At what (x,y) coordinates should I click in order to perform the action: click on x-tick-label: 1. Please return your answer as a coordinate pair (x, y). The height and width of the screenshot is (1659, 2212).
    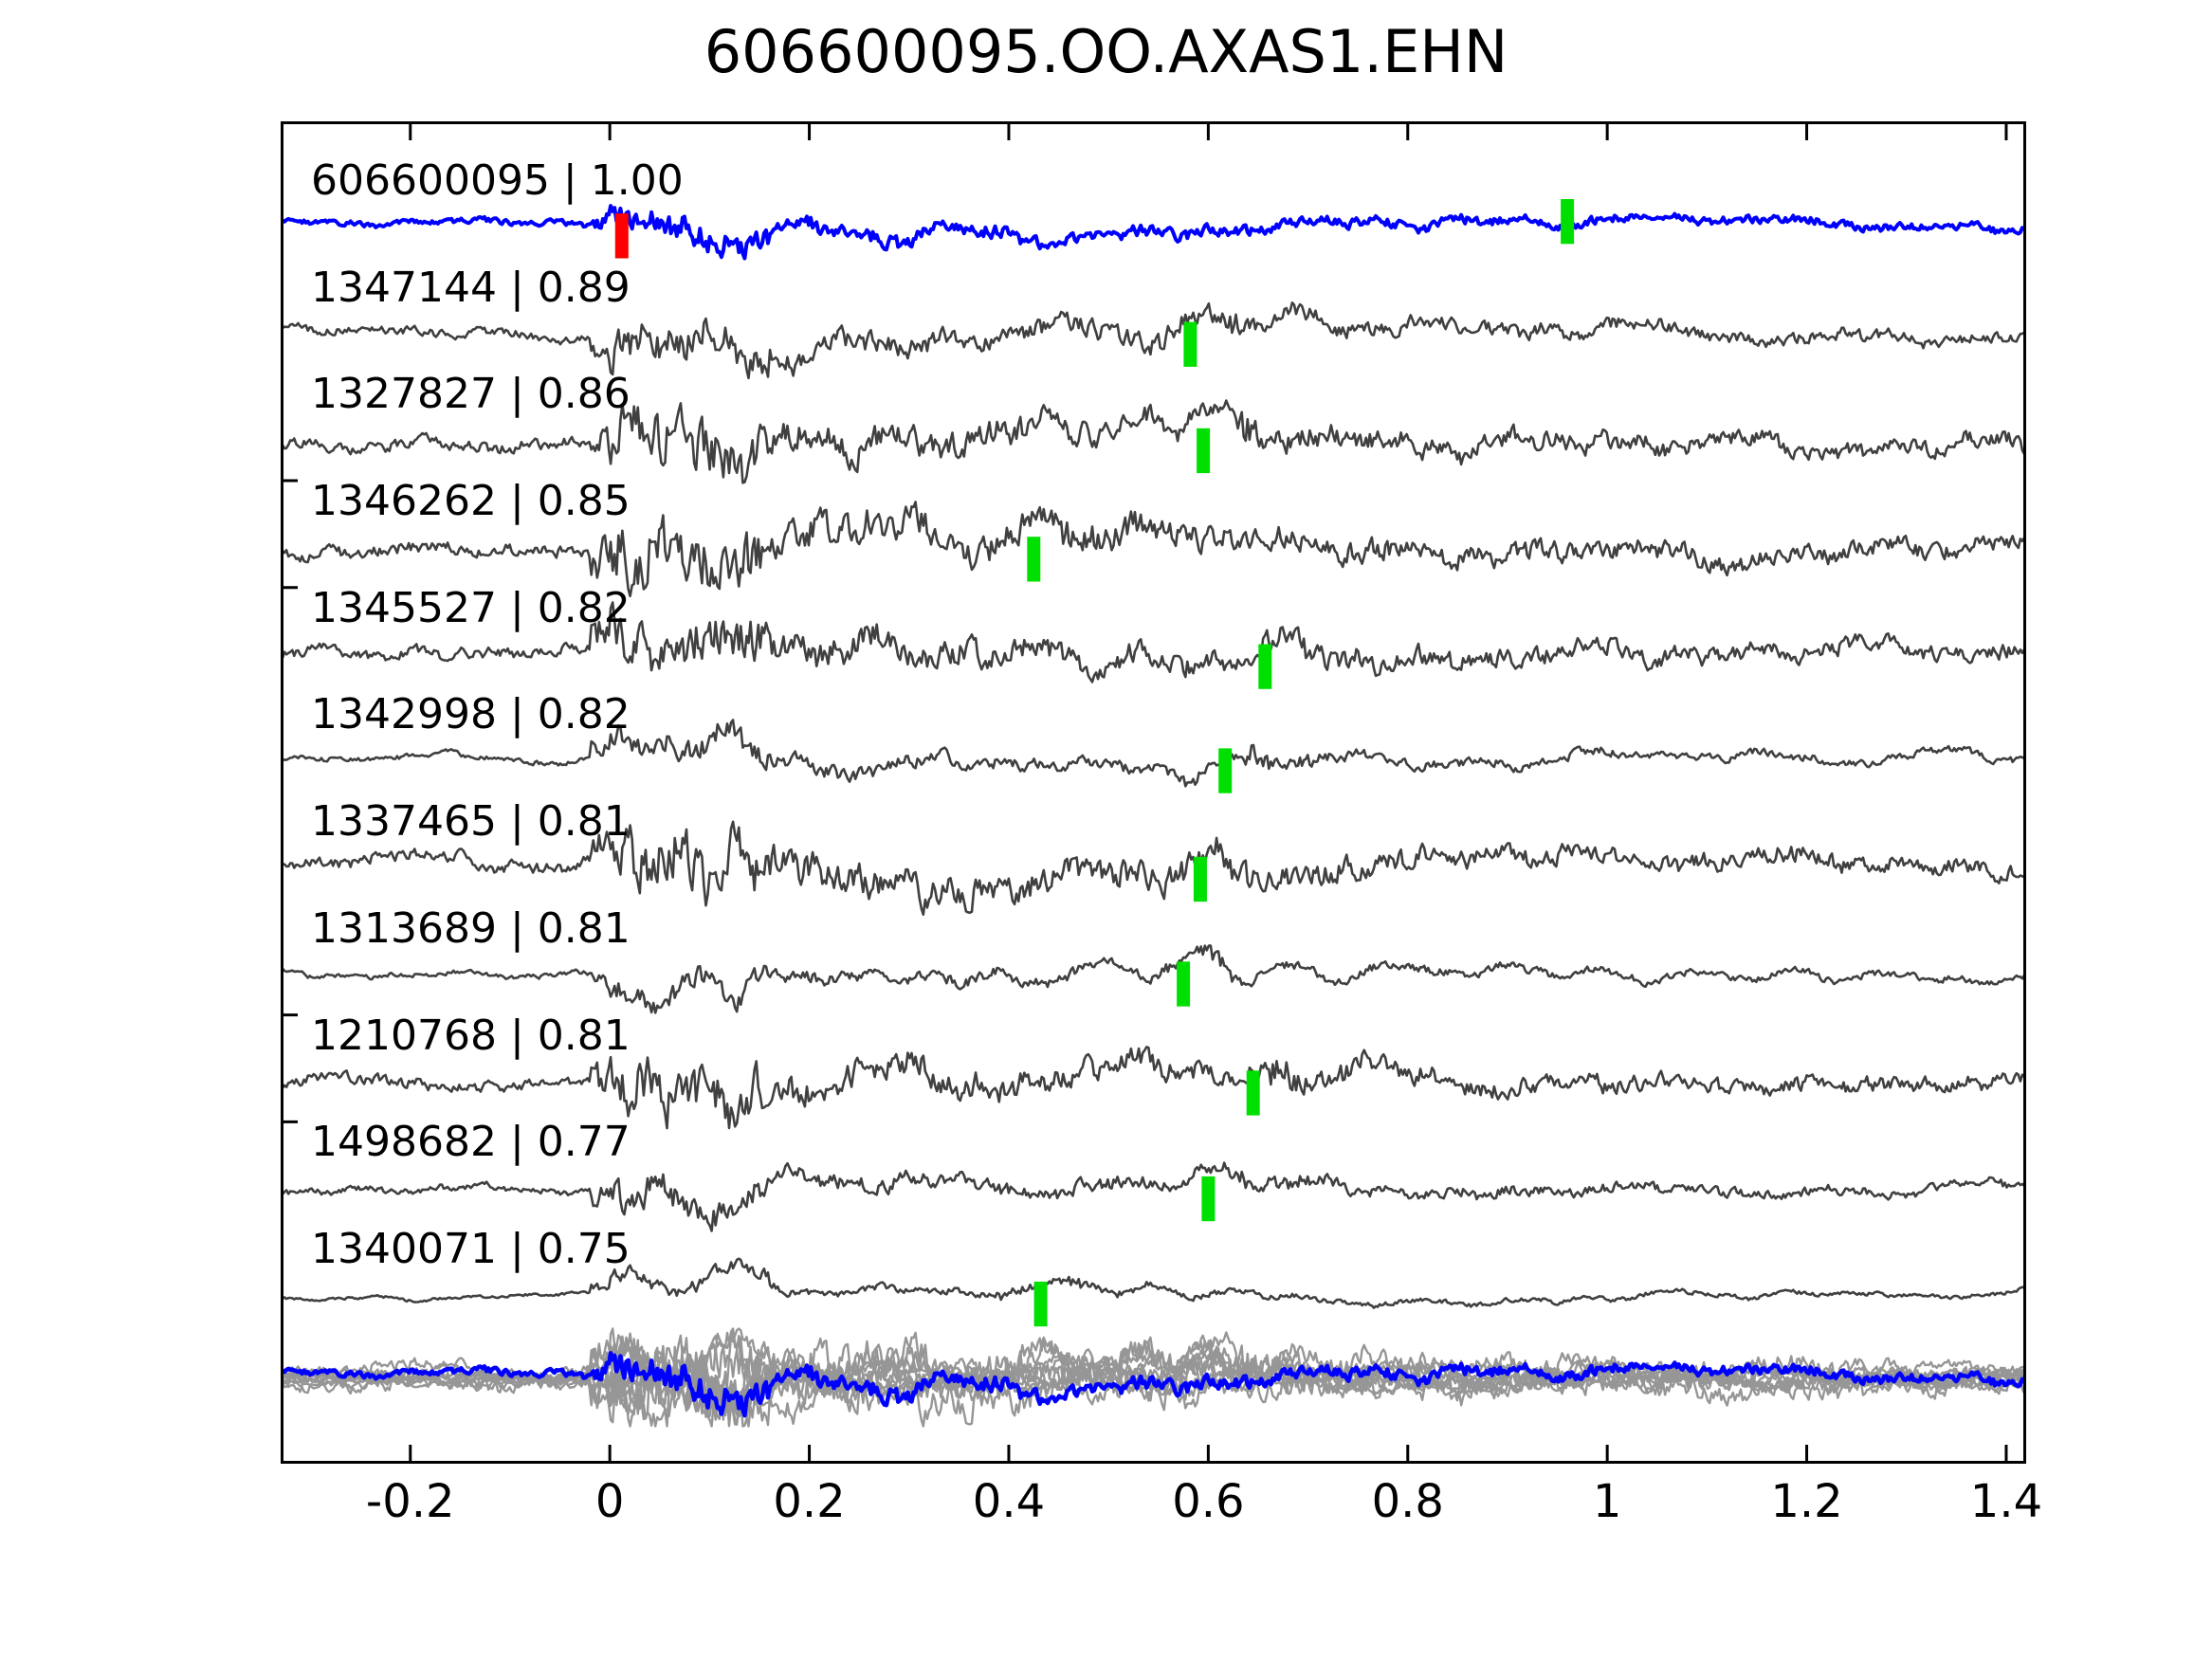
    Looking at the image, I should click on (1607, 1501).